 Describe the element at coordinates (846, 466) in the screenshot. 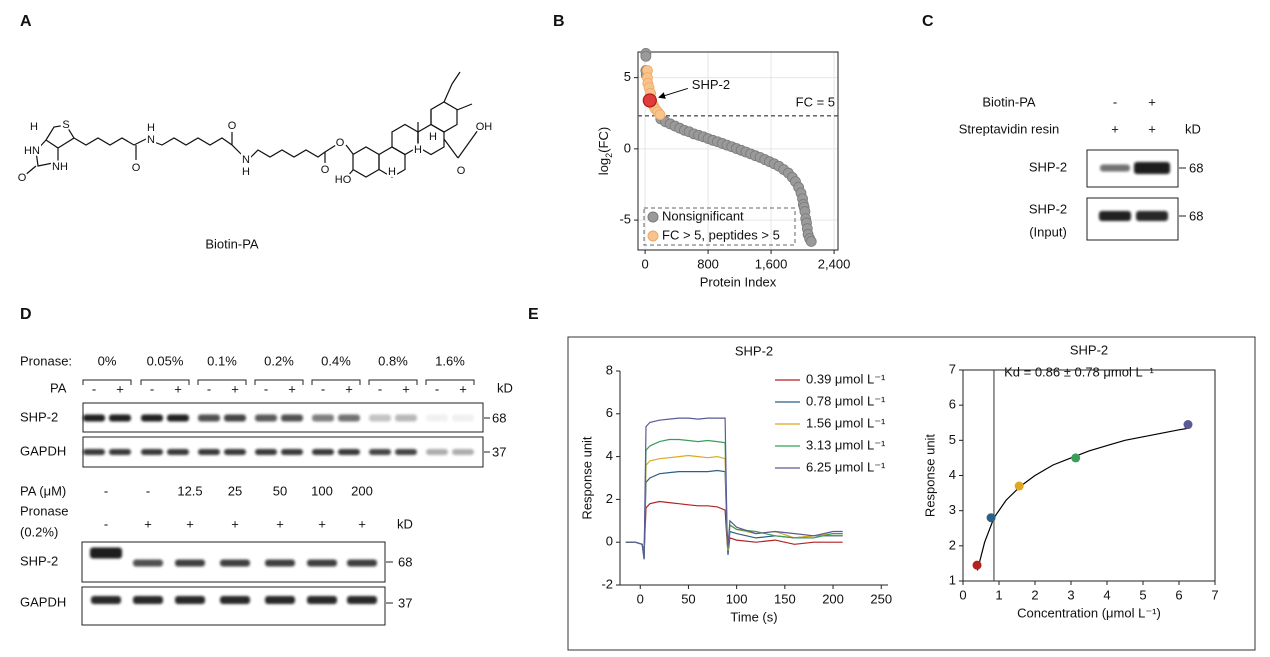

I see `legend-label: 6.25 μmol L⁻¹` at that location.